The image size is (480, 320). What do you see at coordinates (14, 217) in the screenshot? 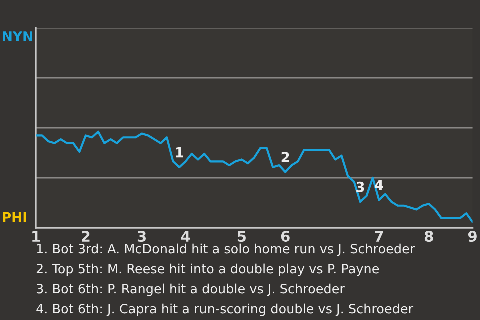
I see `text: PHI` at bounding box center [14, 217].